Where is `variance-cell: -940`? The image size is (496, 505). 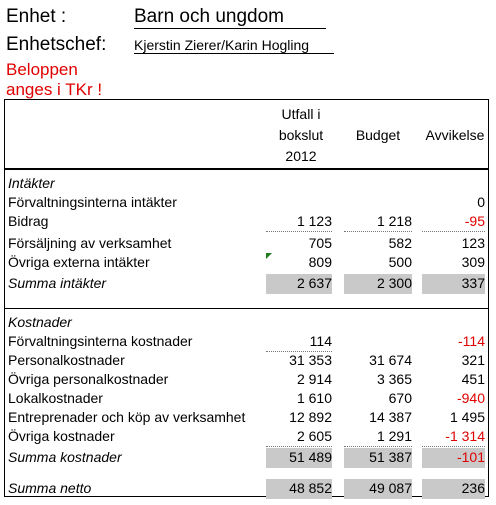
variance-cell: -940 is located at coordinates (470, 398).